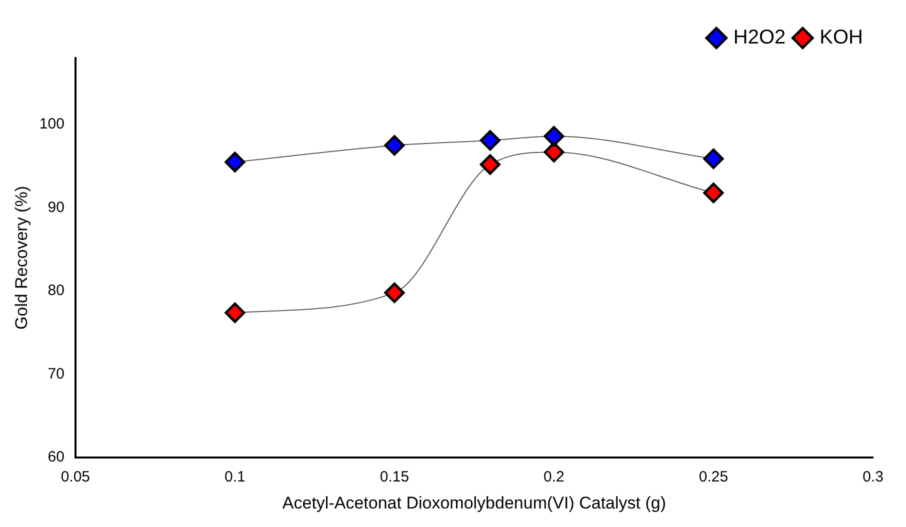  I want to click on x-tick-label: 0.25, so click(713, 477).